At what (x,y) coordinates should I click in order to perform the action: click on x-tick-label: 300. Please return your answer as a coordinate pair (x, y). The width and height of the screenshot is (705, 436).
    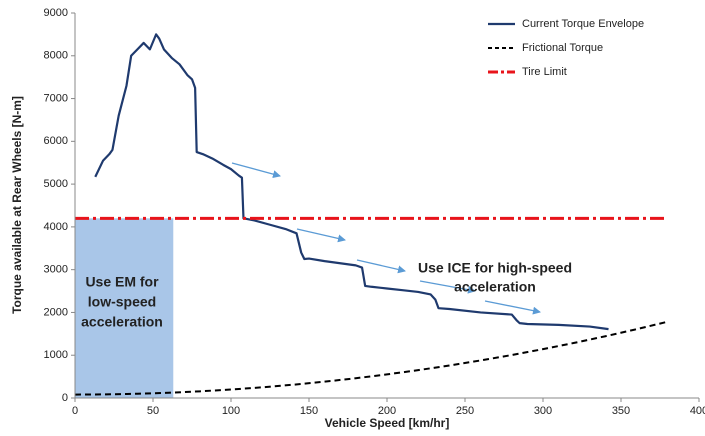
    Looking at the image, I should click on (543, 411).